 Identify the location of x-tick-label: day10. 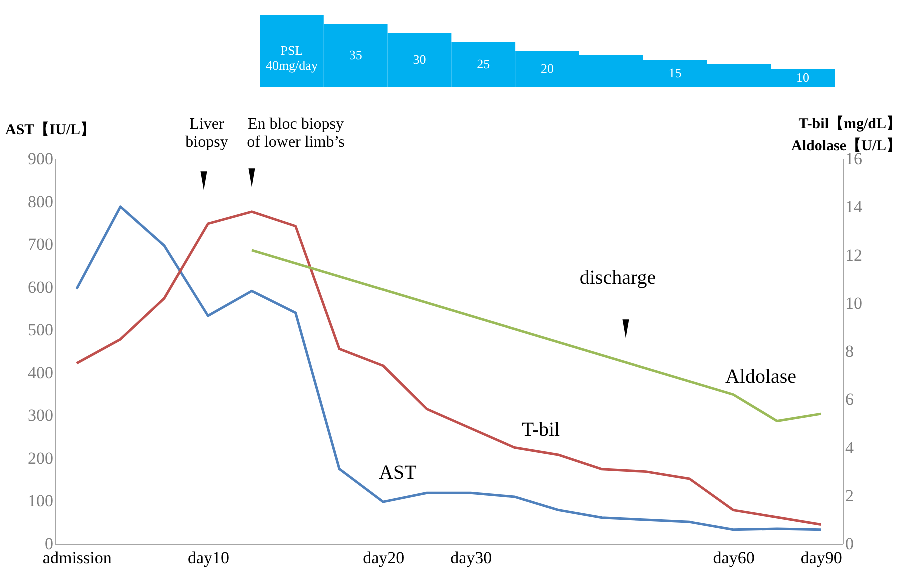
(209, 558).